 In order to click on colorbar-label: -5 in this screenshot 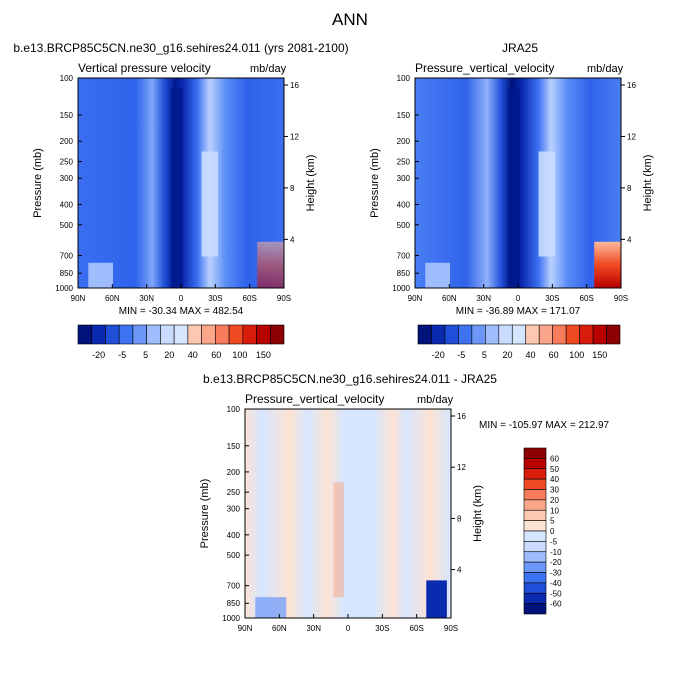, I will do `click(461, 355)`.